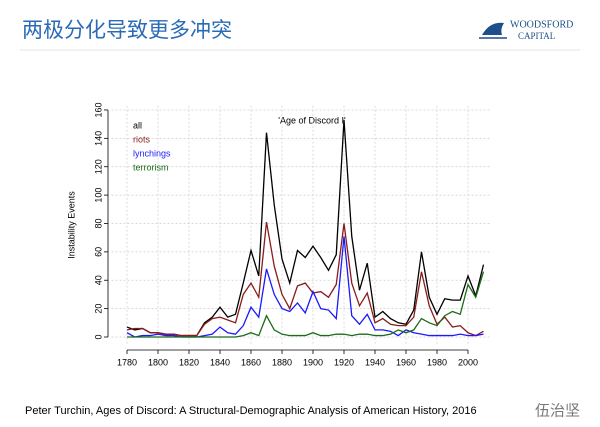  Describe the element at coordinates (536, 36) in the screenshot. I see `logo-text: CAPITAL` at that location.